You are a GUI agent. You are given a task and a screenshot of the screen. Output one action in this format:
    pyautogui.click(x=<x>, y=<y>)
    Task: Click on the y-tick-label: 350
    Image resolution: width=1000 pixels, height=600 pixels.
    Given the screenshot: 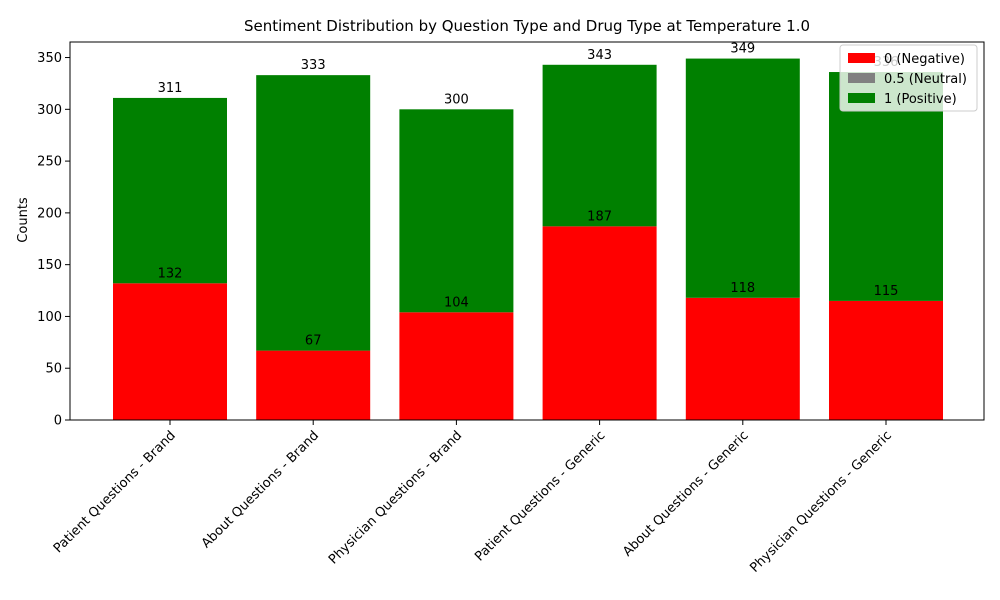 What is the action you would take?
    pyautogui.click(x=49, y=58)
    